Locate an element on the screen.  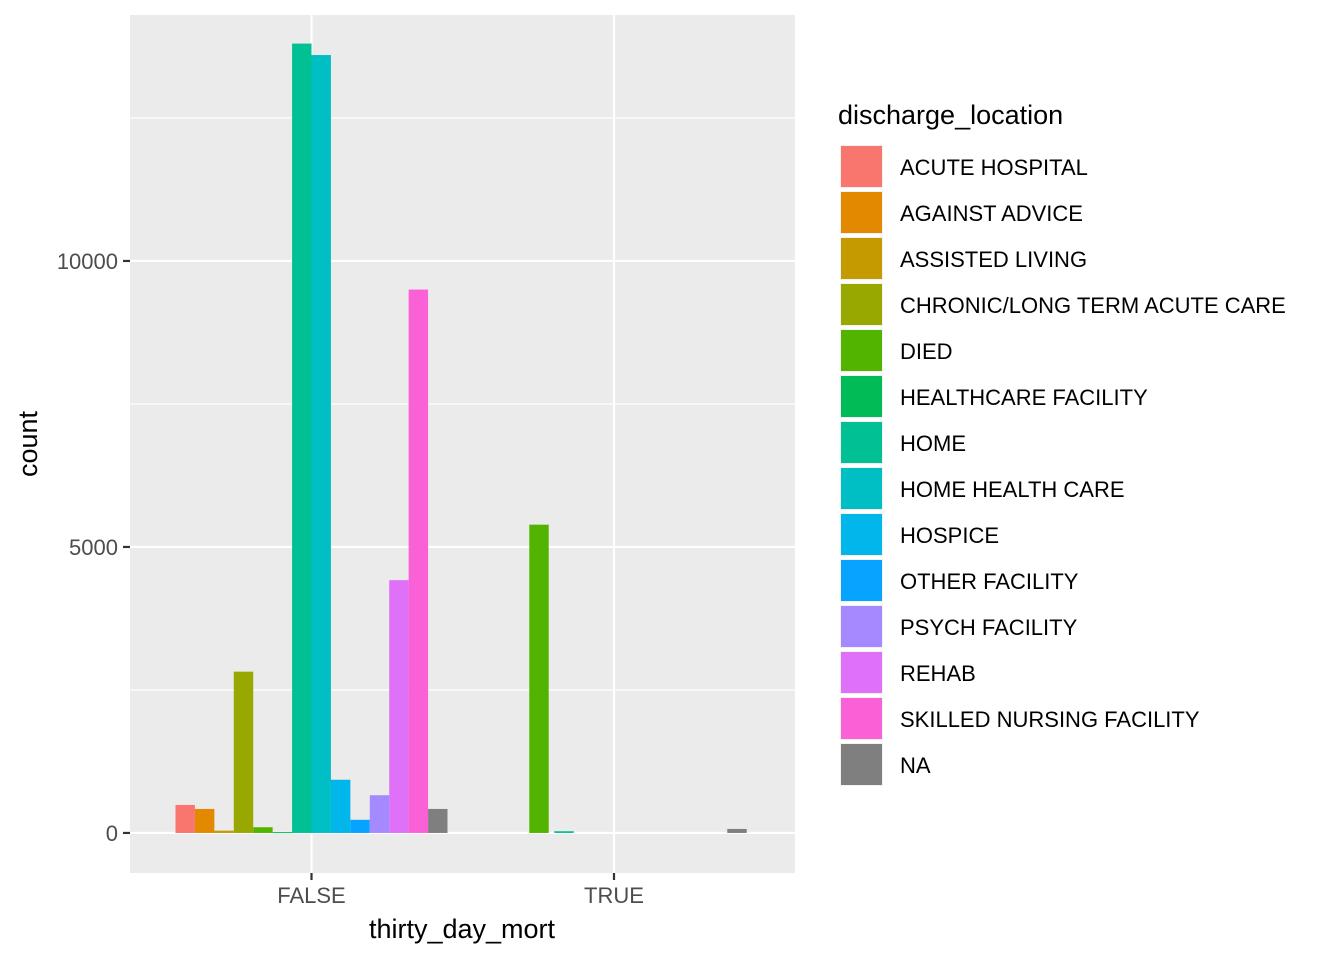
y-tick-label: 5000 is located at coordinates (93, 547).